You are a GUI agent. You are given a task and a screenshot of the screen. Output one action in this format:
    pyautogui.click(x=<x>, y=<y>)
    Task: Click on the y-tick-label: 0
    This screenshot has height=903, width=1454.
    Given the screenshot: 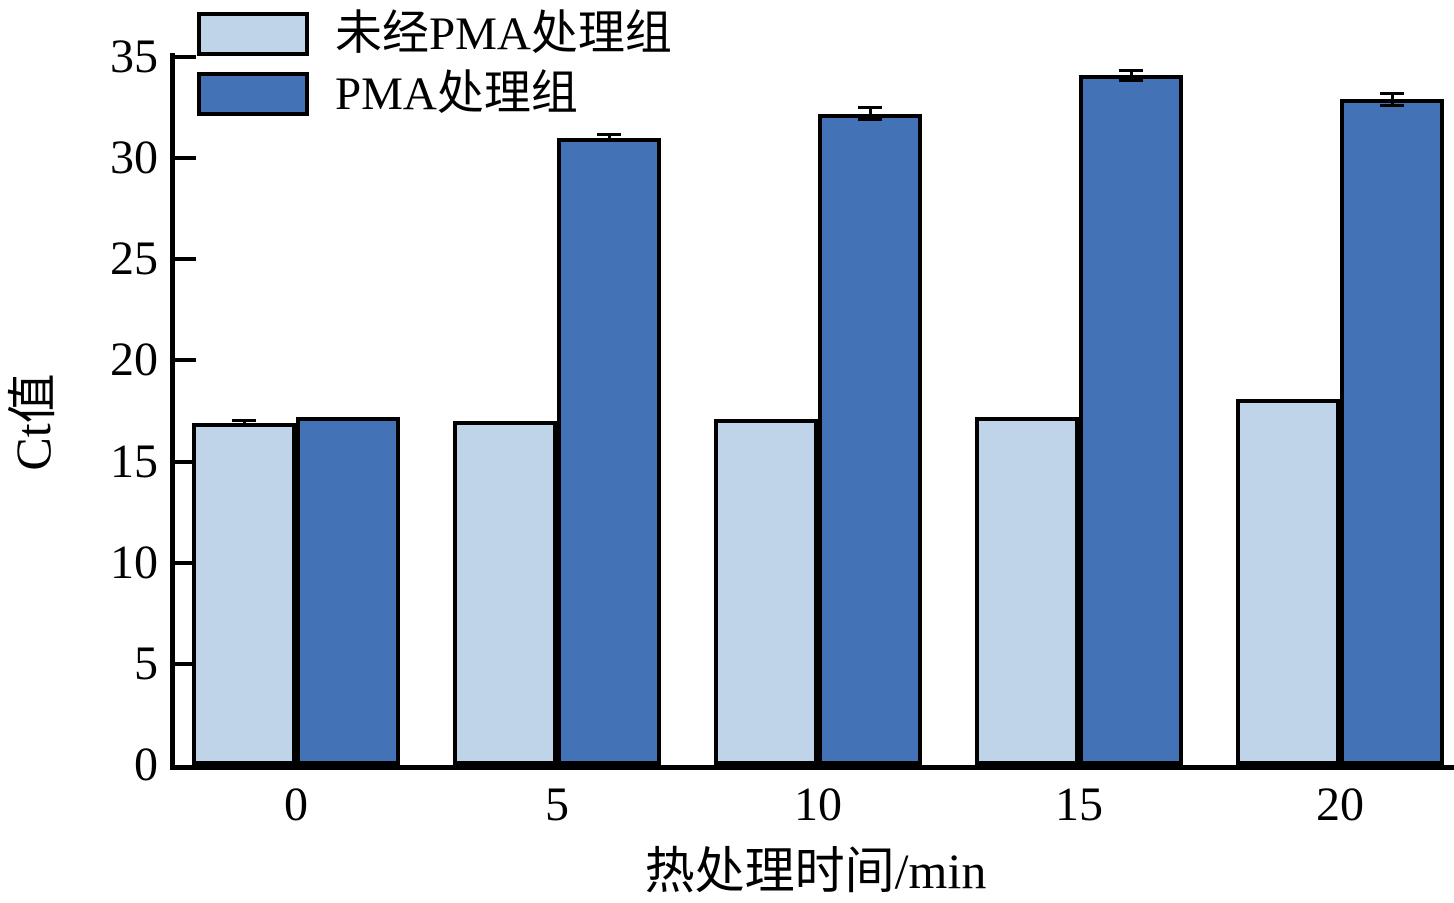 What is the action you would take?
    pyautogui.click(x=146, y=764)
    